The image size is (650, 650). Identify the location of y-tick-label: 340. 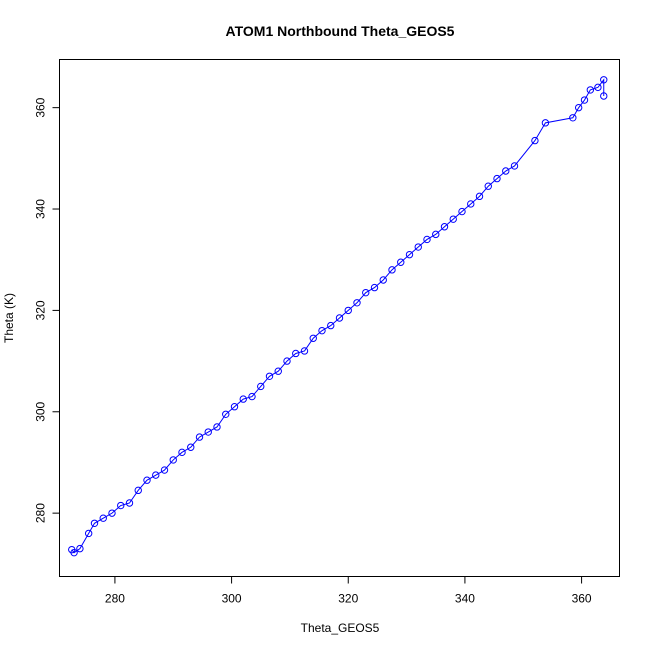
(41, 209).